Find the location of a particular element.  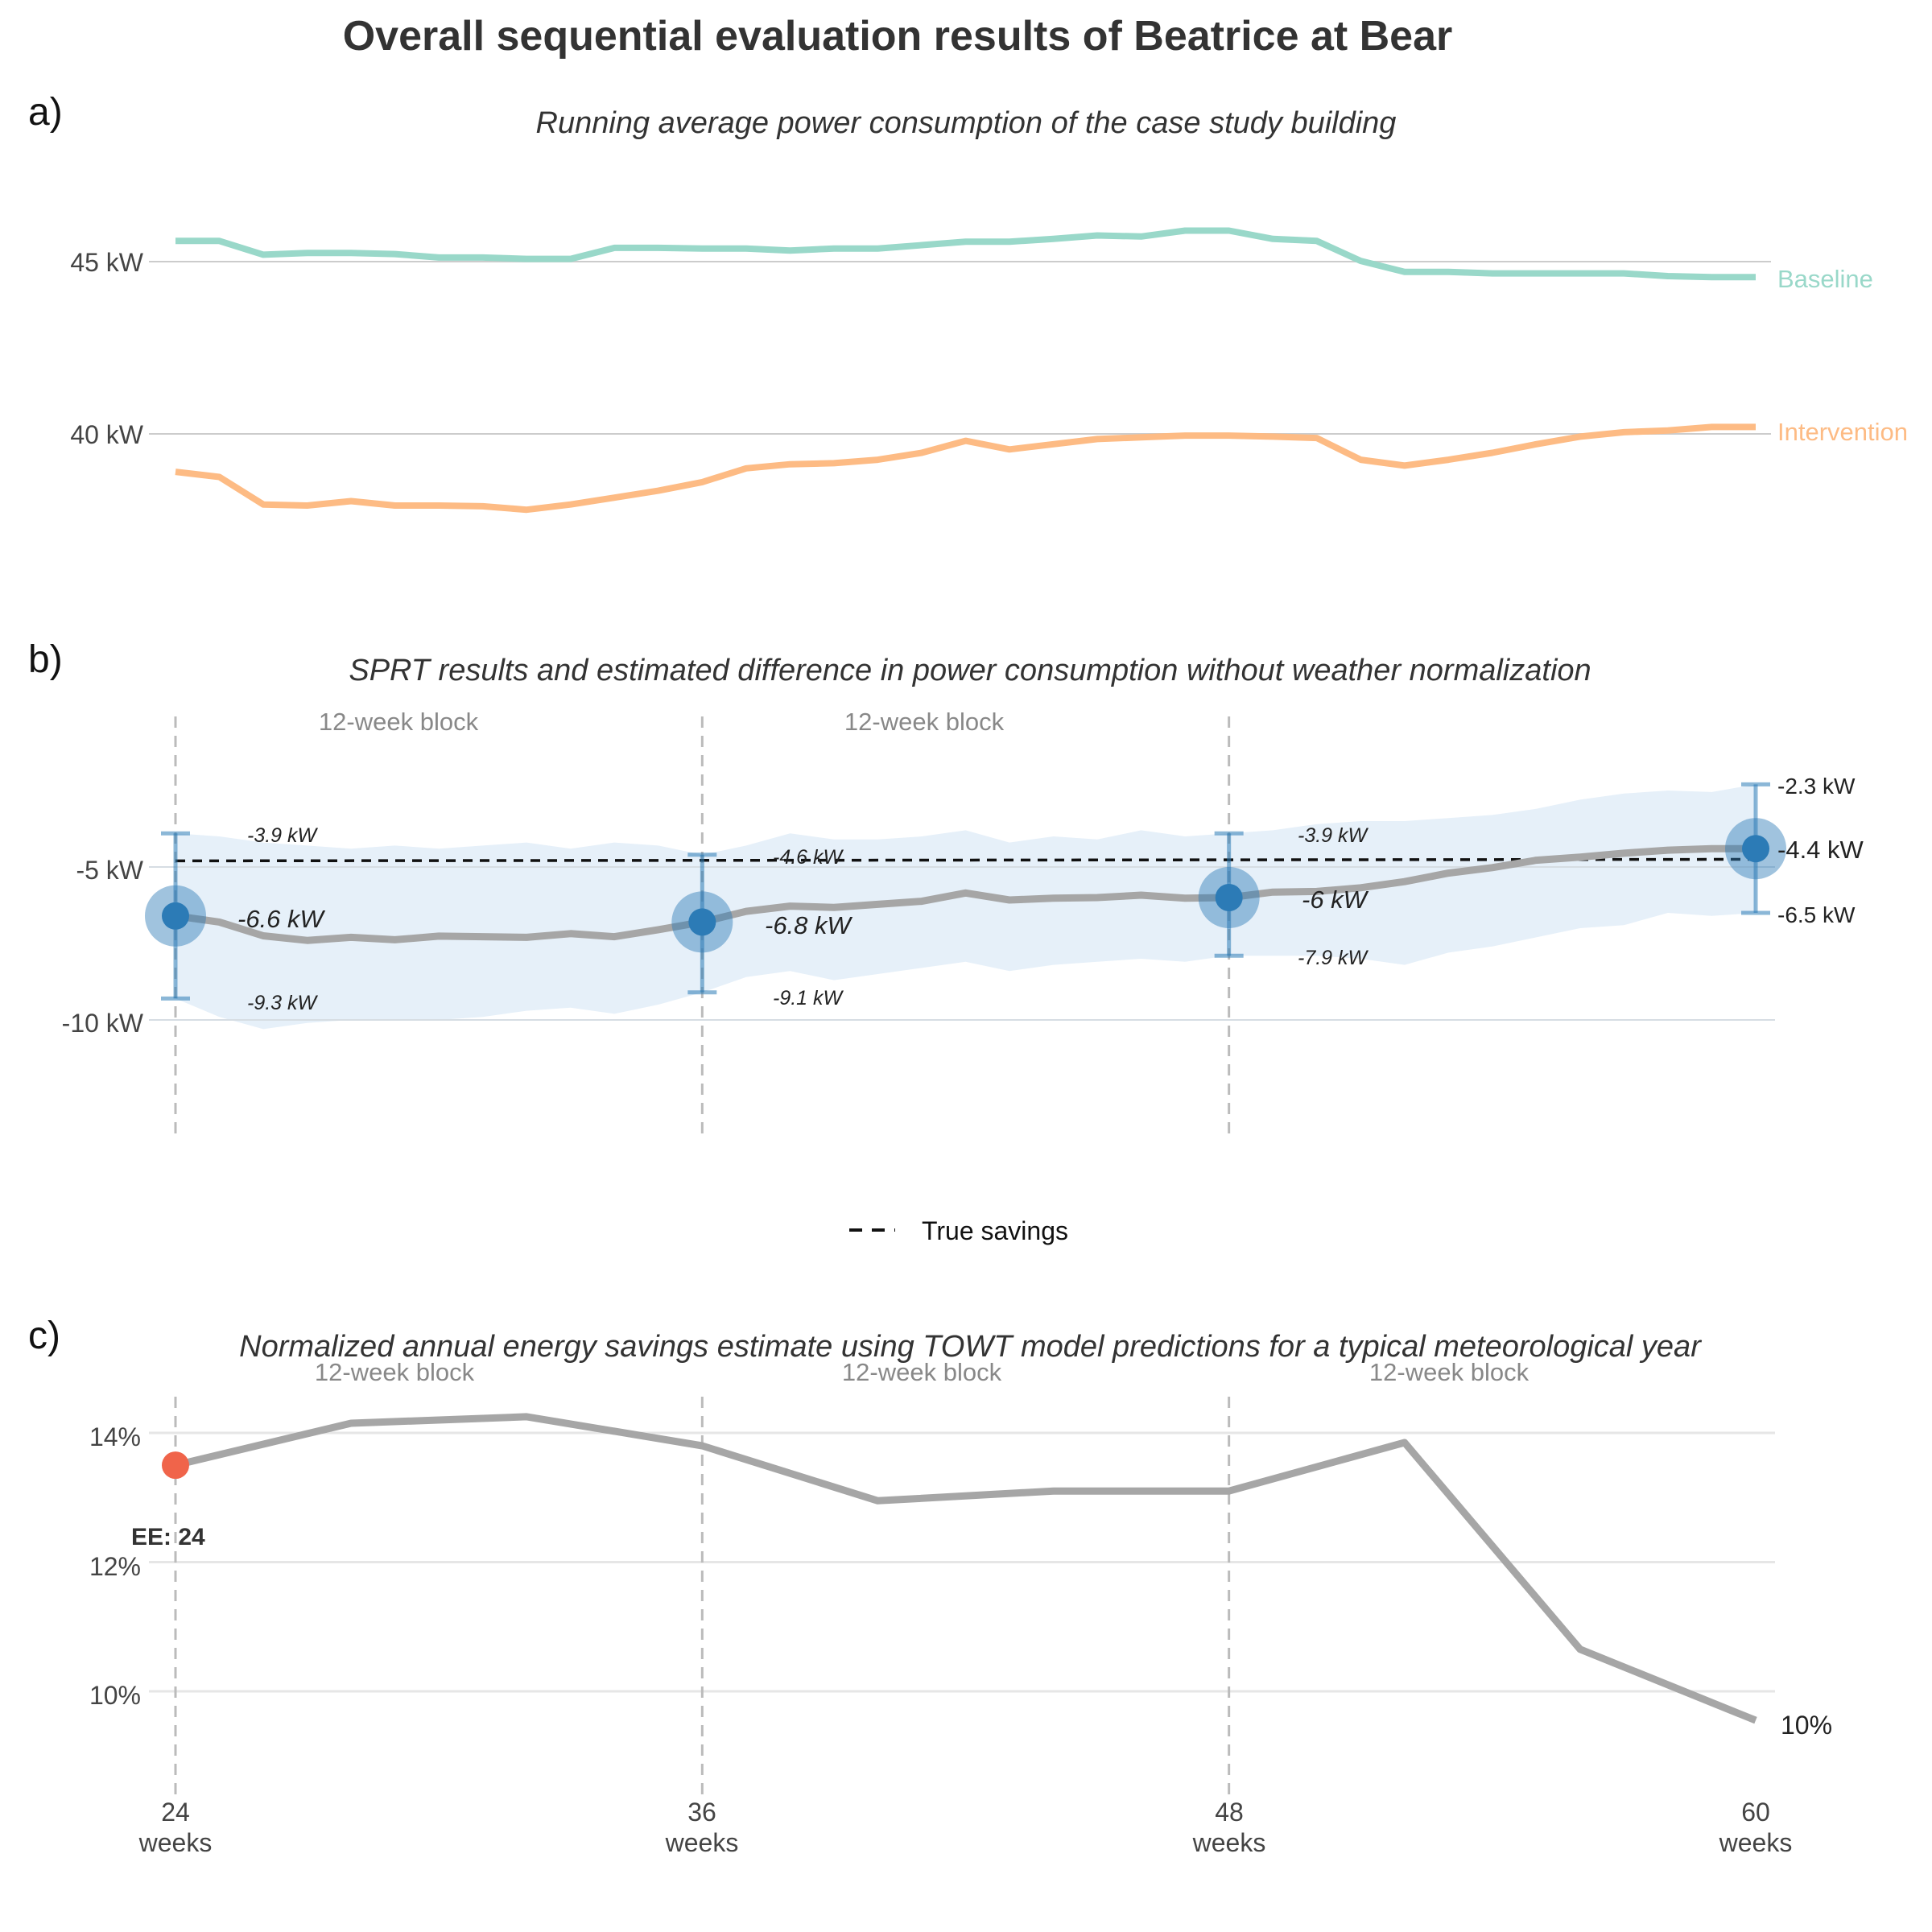

checkpoint-3-upper-label: -3.9 kW is located at coordinates (1333, 835).